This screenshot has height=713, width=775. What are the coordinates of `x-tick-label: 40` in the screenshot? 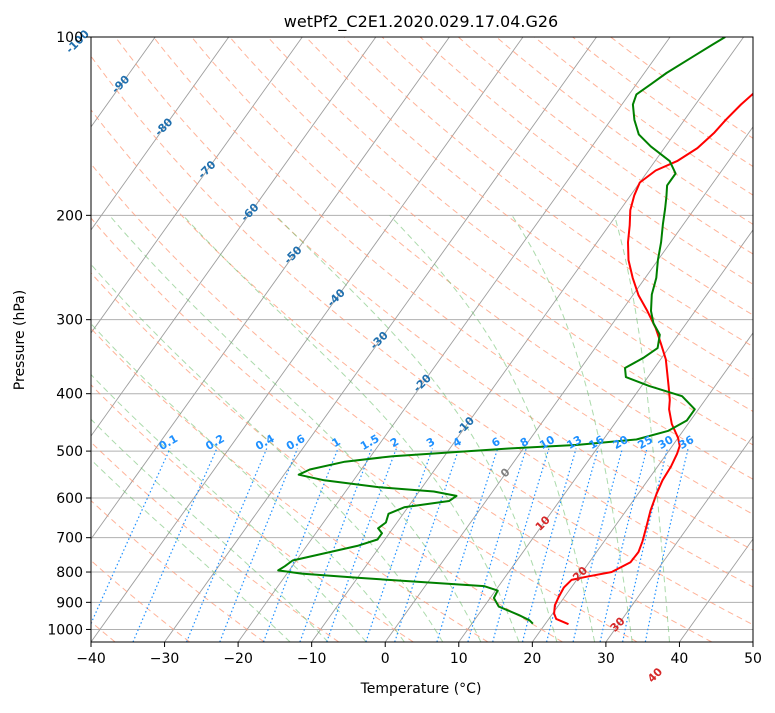 It's located at (680, 659).